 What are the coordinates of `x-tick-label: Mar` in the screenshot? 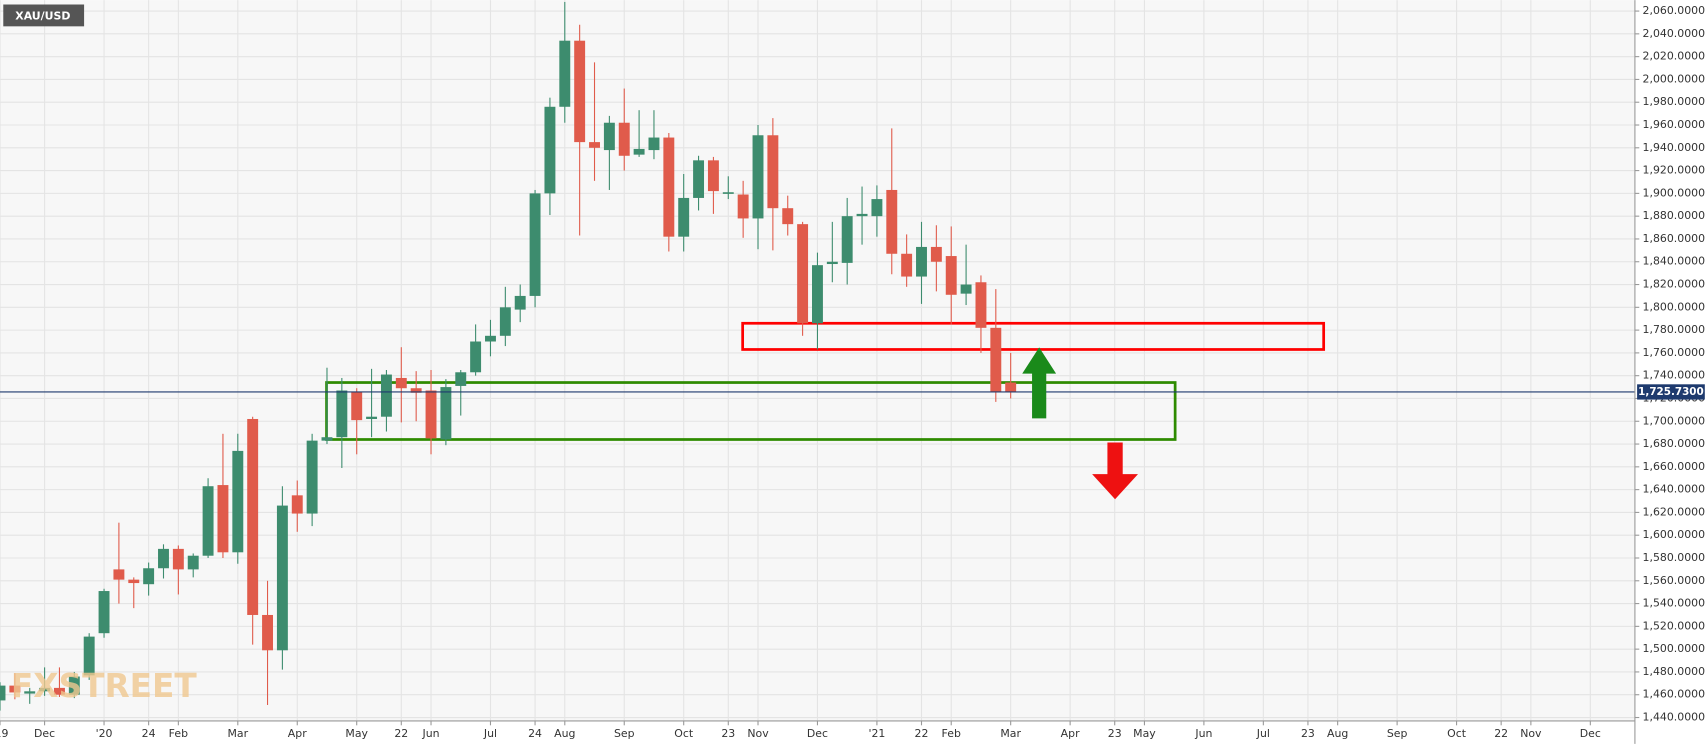 It's located at (238, 733).